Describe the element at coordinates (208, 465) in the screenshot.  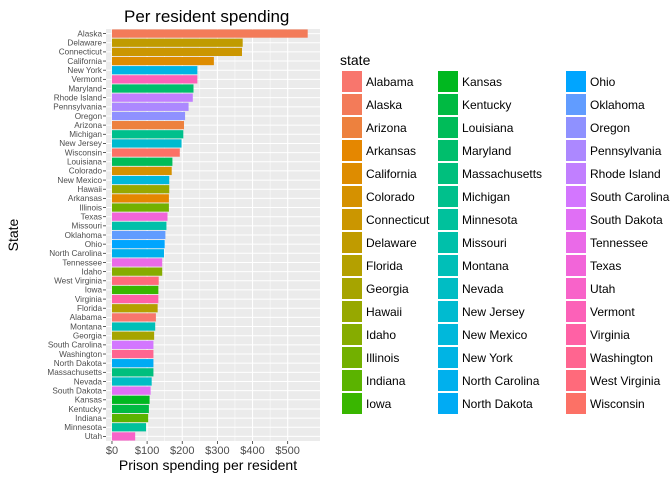
I see `x-axis-title: Prison spending per resident` at that location.